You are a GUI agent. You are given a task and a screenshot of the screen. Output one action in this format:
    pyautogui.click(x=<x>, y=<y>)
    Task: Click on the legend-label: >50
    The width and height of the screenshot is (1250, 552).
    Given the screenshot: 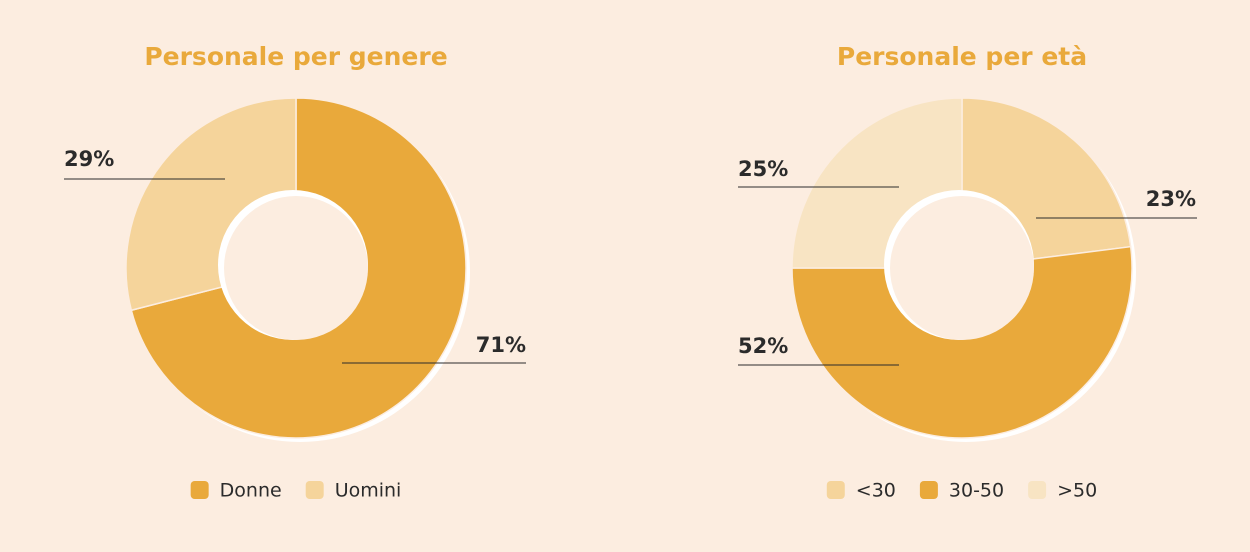 What is the action you would take?
    pyautogui.click(x=1077, y=491)
    